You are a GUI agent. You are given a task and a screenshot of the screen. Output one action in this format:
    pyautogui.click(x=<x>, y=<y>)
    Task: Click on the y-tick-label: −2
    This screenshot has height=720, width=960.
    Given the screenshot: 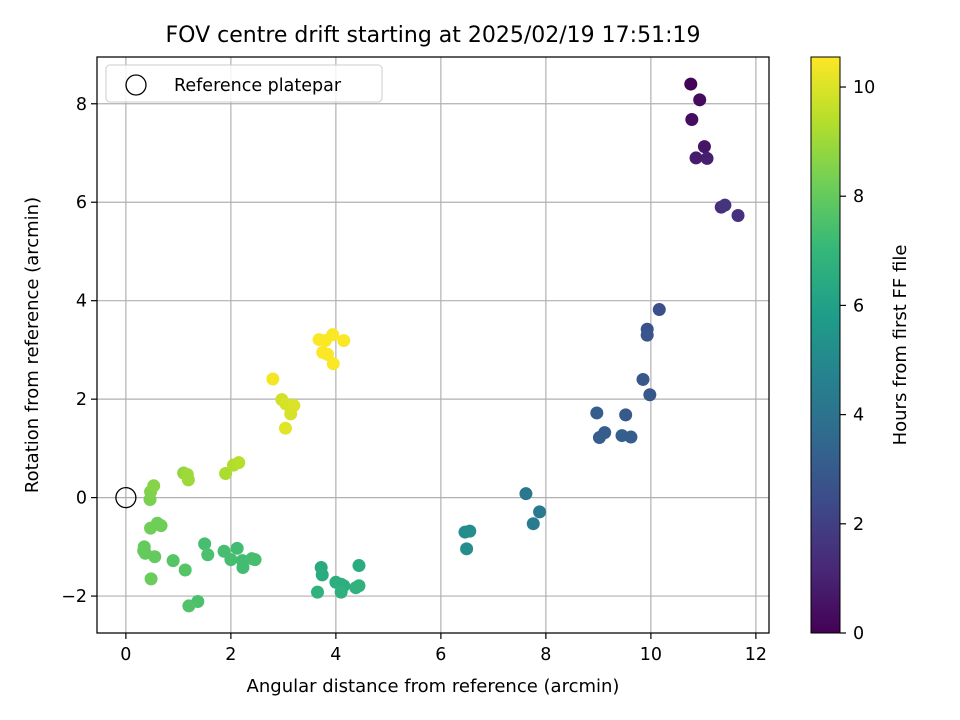 What is the action you would take?
    pyautogui.click(x=74, y=597)
    